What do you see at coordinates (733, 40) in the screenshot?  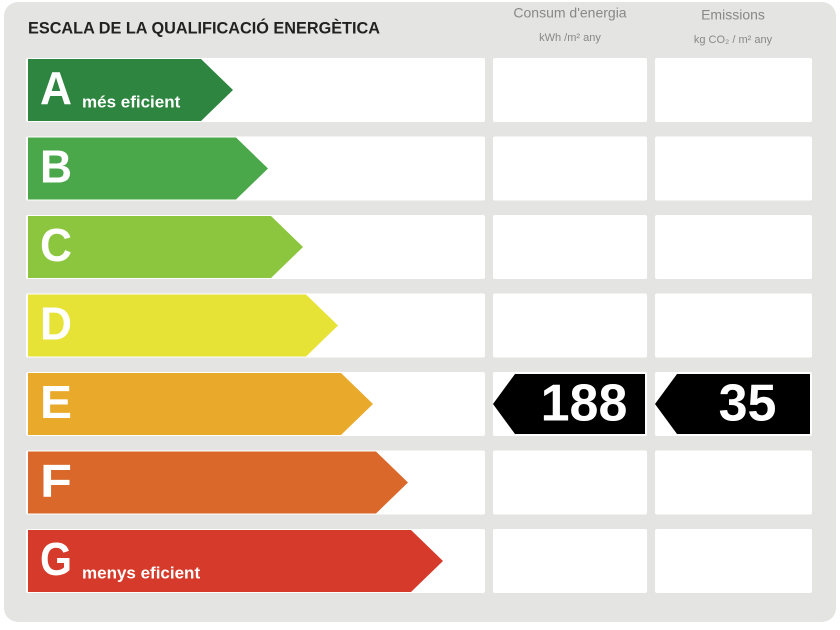 I see `column-unit: kg CO₂ / m² any` at bounding box center [733, 40].